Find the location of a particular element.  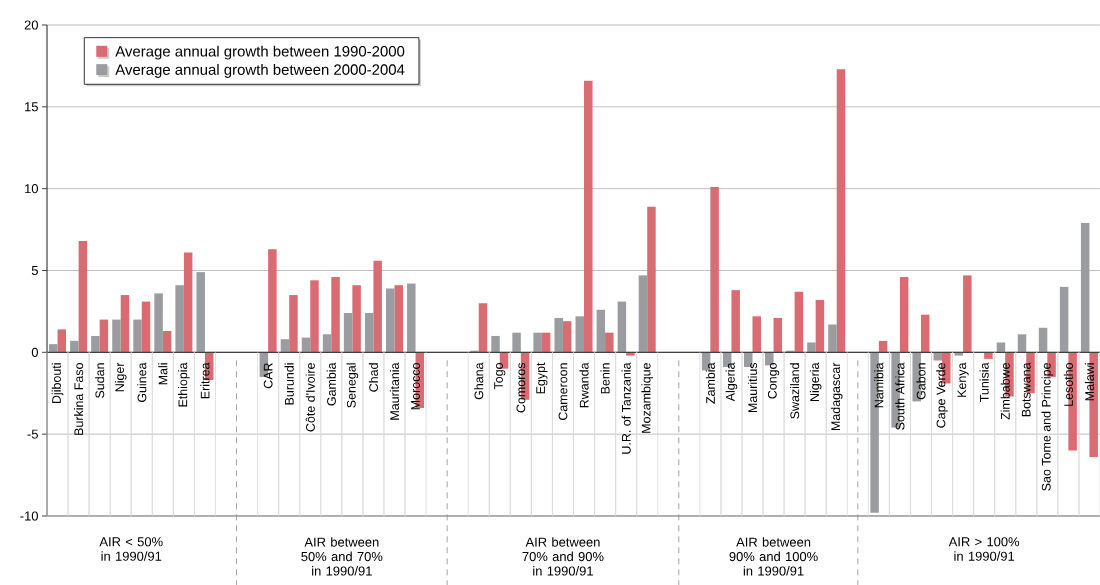

x-tick-label: CAR is located at coordinates (268, 376).